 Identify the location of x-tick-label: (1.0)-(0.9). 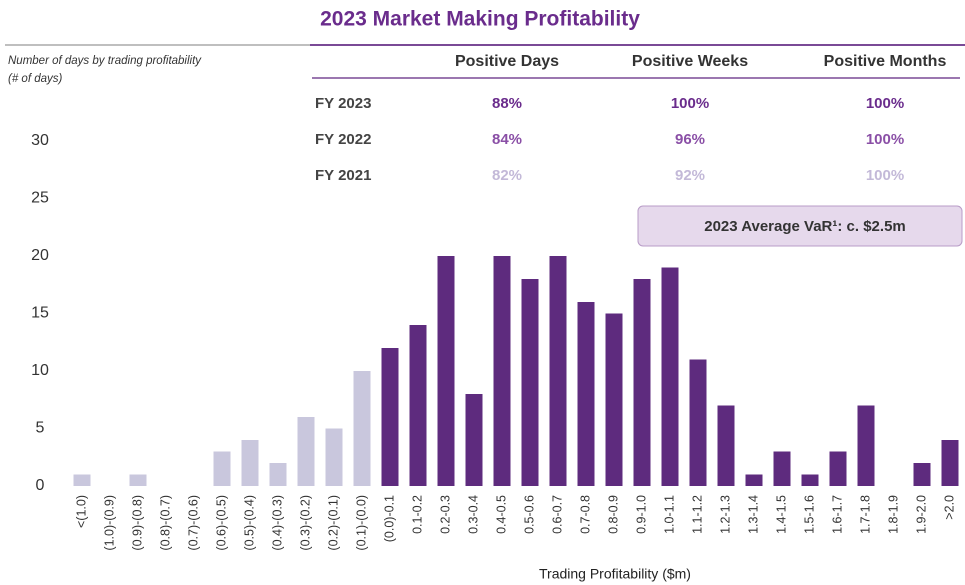
(109, 523).